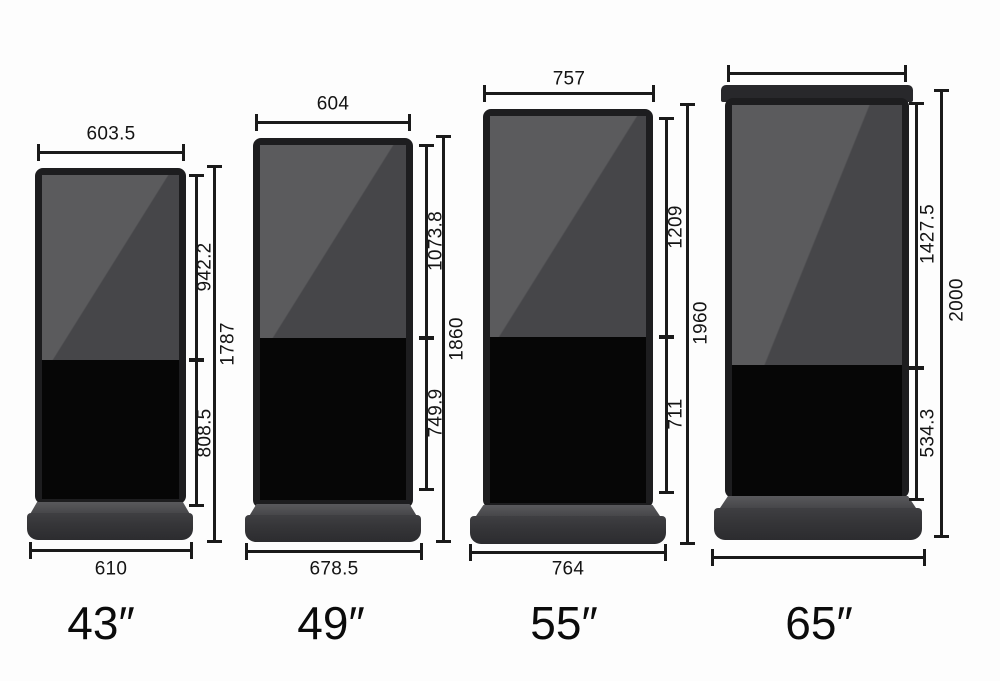  Describe the element at coordinates (817, 73) in the screenshot. I see `kiosk-65-top-width-dim-line` at that location.